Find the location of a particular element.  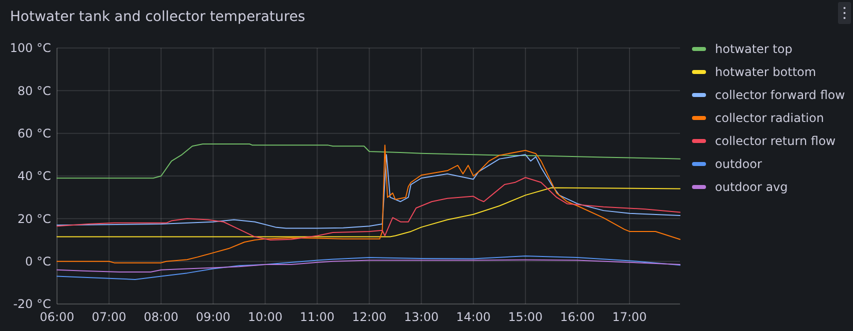

x-tick-label: 15:00 is located at coordinates (525, 317).